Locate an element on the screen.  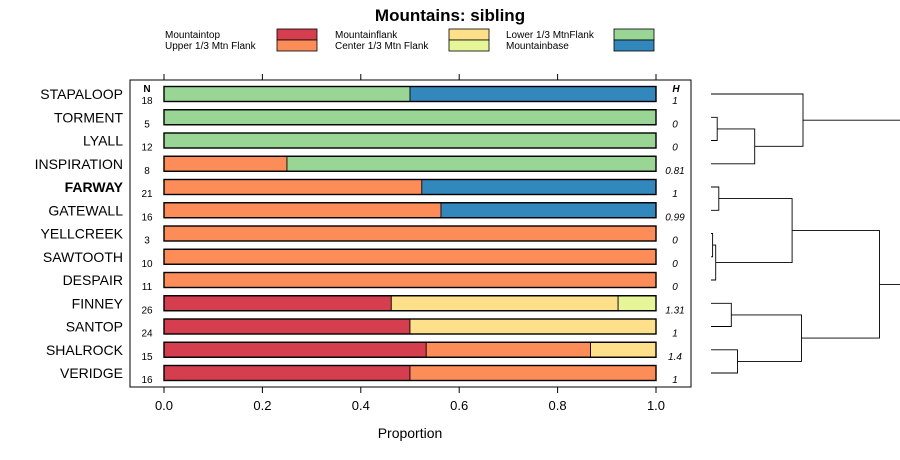
bar-segment-despair-upper-1-3-mtn-flank is located at coordinates (410, 280).